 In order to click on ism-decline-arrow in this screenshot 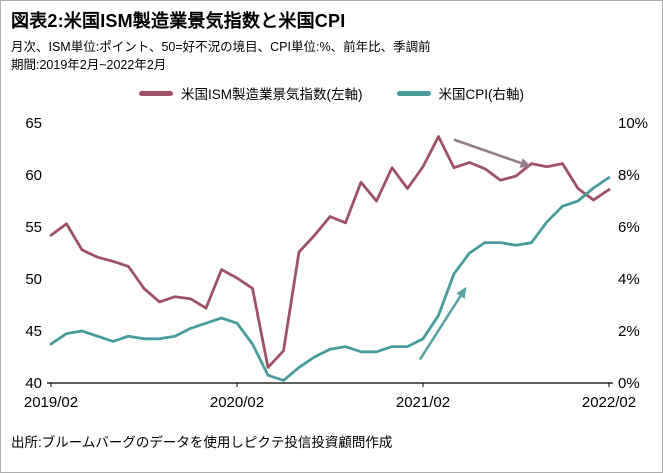, I will do `click(487, 151)`.